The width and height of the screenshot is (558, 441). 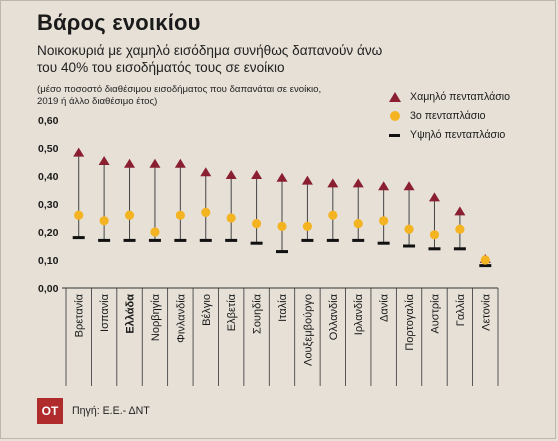 What do you see at coordinates (460, 97) in the screenshot?
I see `legend-label-low-quintile: Χαμηλό πενταπλάσιο` at bounding box center [460, 97].